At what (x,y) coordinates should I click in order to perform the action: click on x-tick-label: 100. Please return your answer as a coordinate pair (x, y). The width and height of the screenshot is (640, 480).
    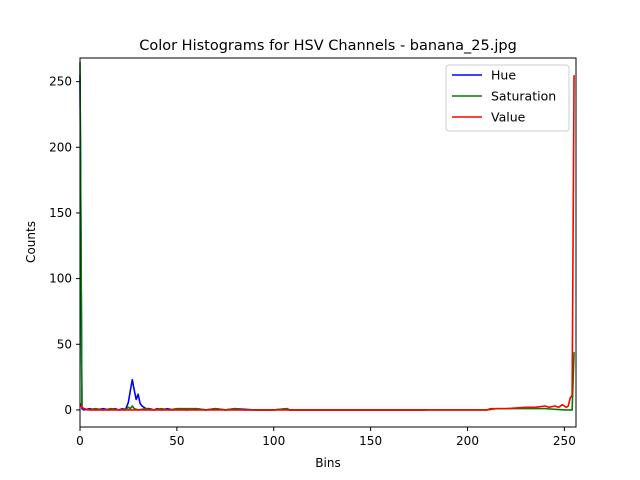
    Looking at the image, I should click on (273, 441).